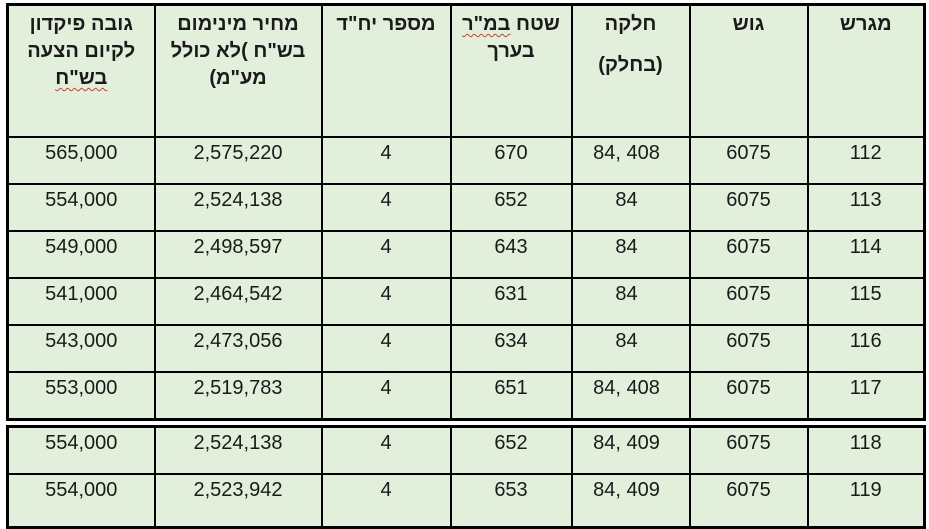 This screenshot has width=929, height=529. I want to click on header-price: מחיר מינימום בש"ח )לא כולל מע"מ), so click(238, 70).